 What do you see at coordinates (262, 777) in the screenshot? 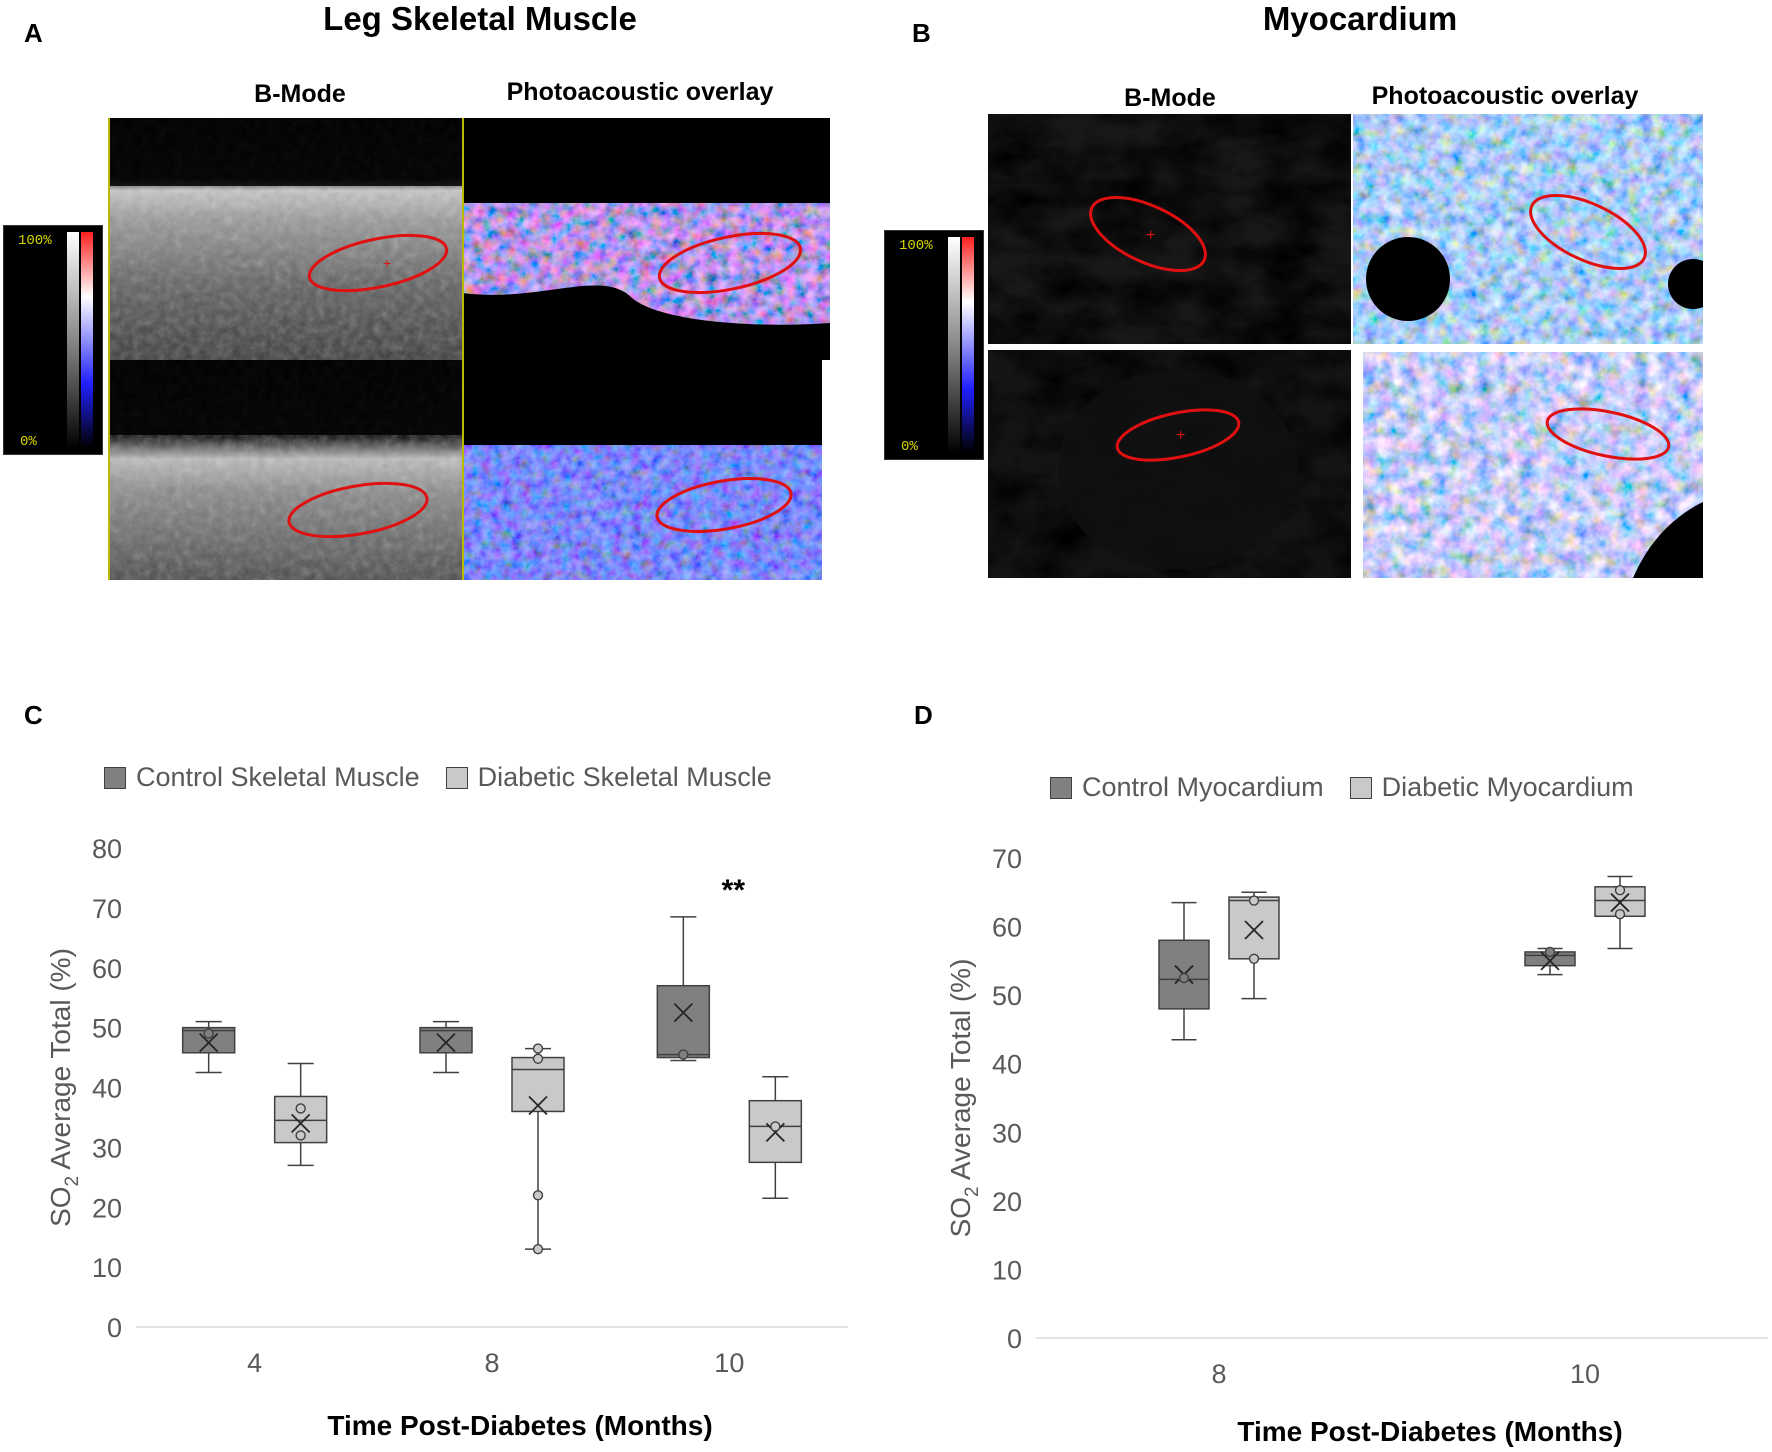
I see `legend-item-control: Control Skeletal Muscle` at bounding box center [262, 777].